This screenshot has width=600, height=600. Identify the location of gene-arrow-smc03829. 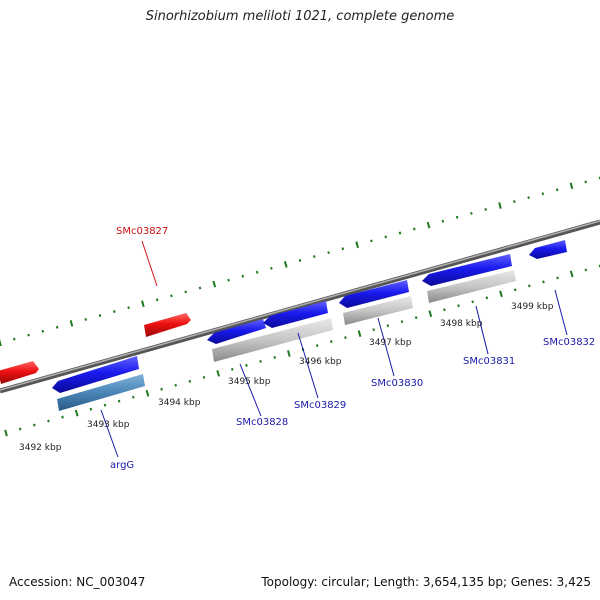
(295, 314).